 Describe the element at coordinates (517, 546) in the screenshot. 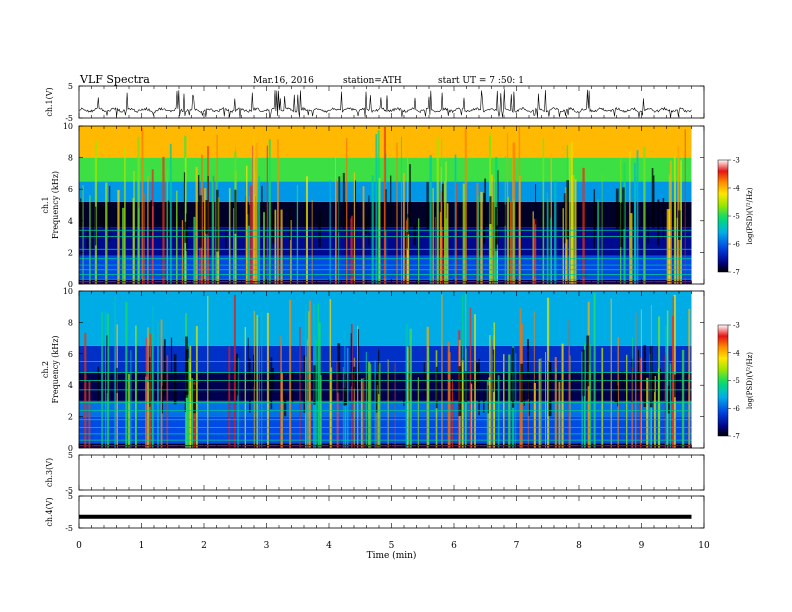

I see `x-tick-label: 7` at that location.